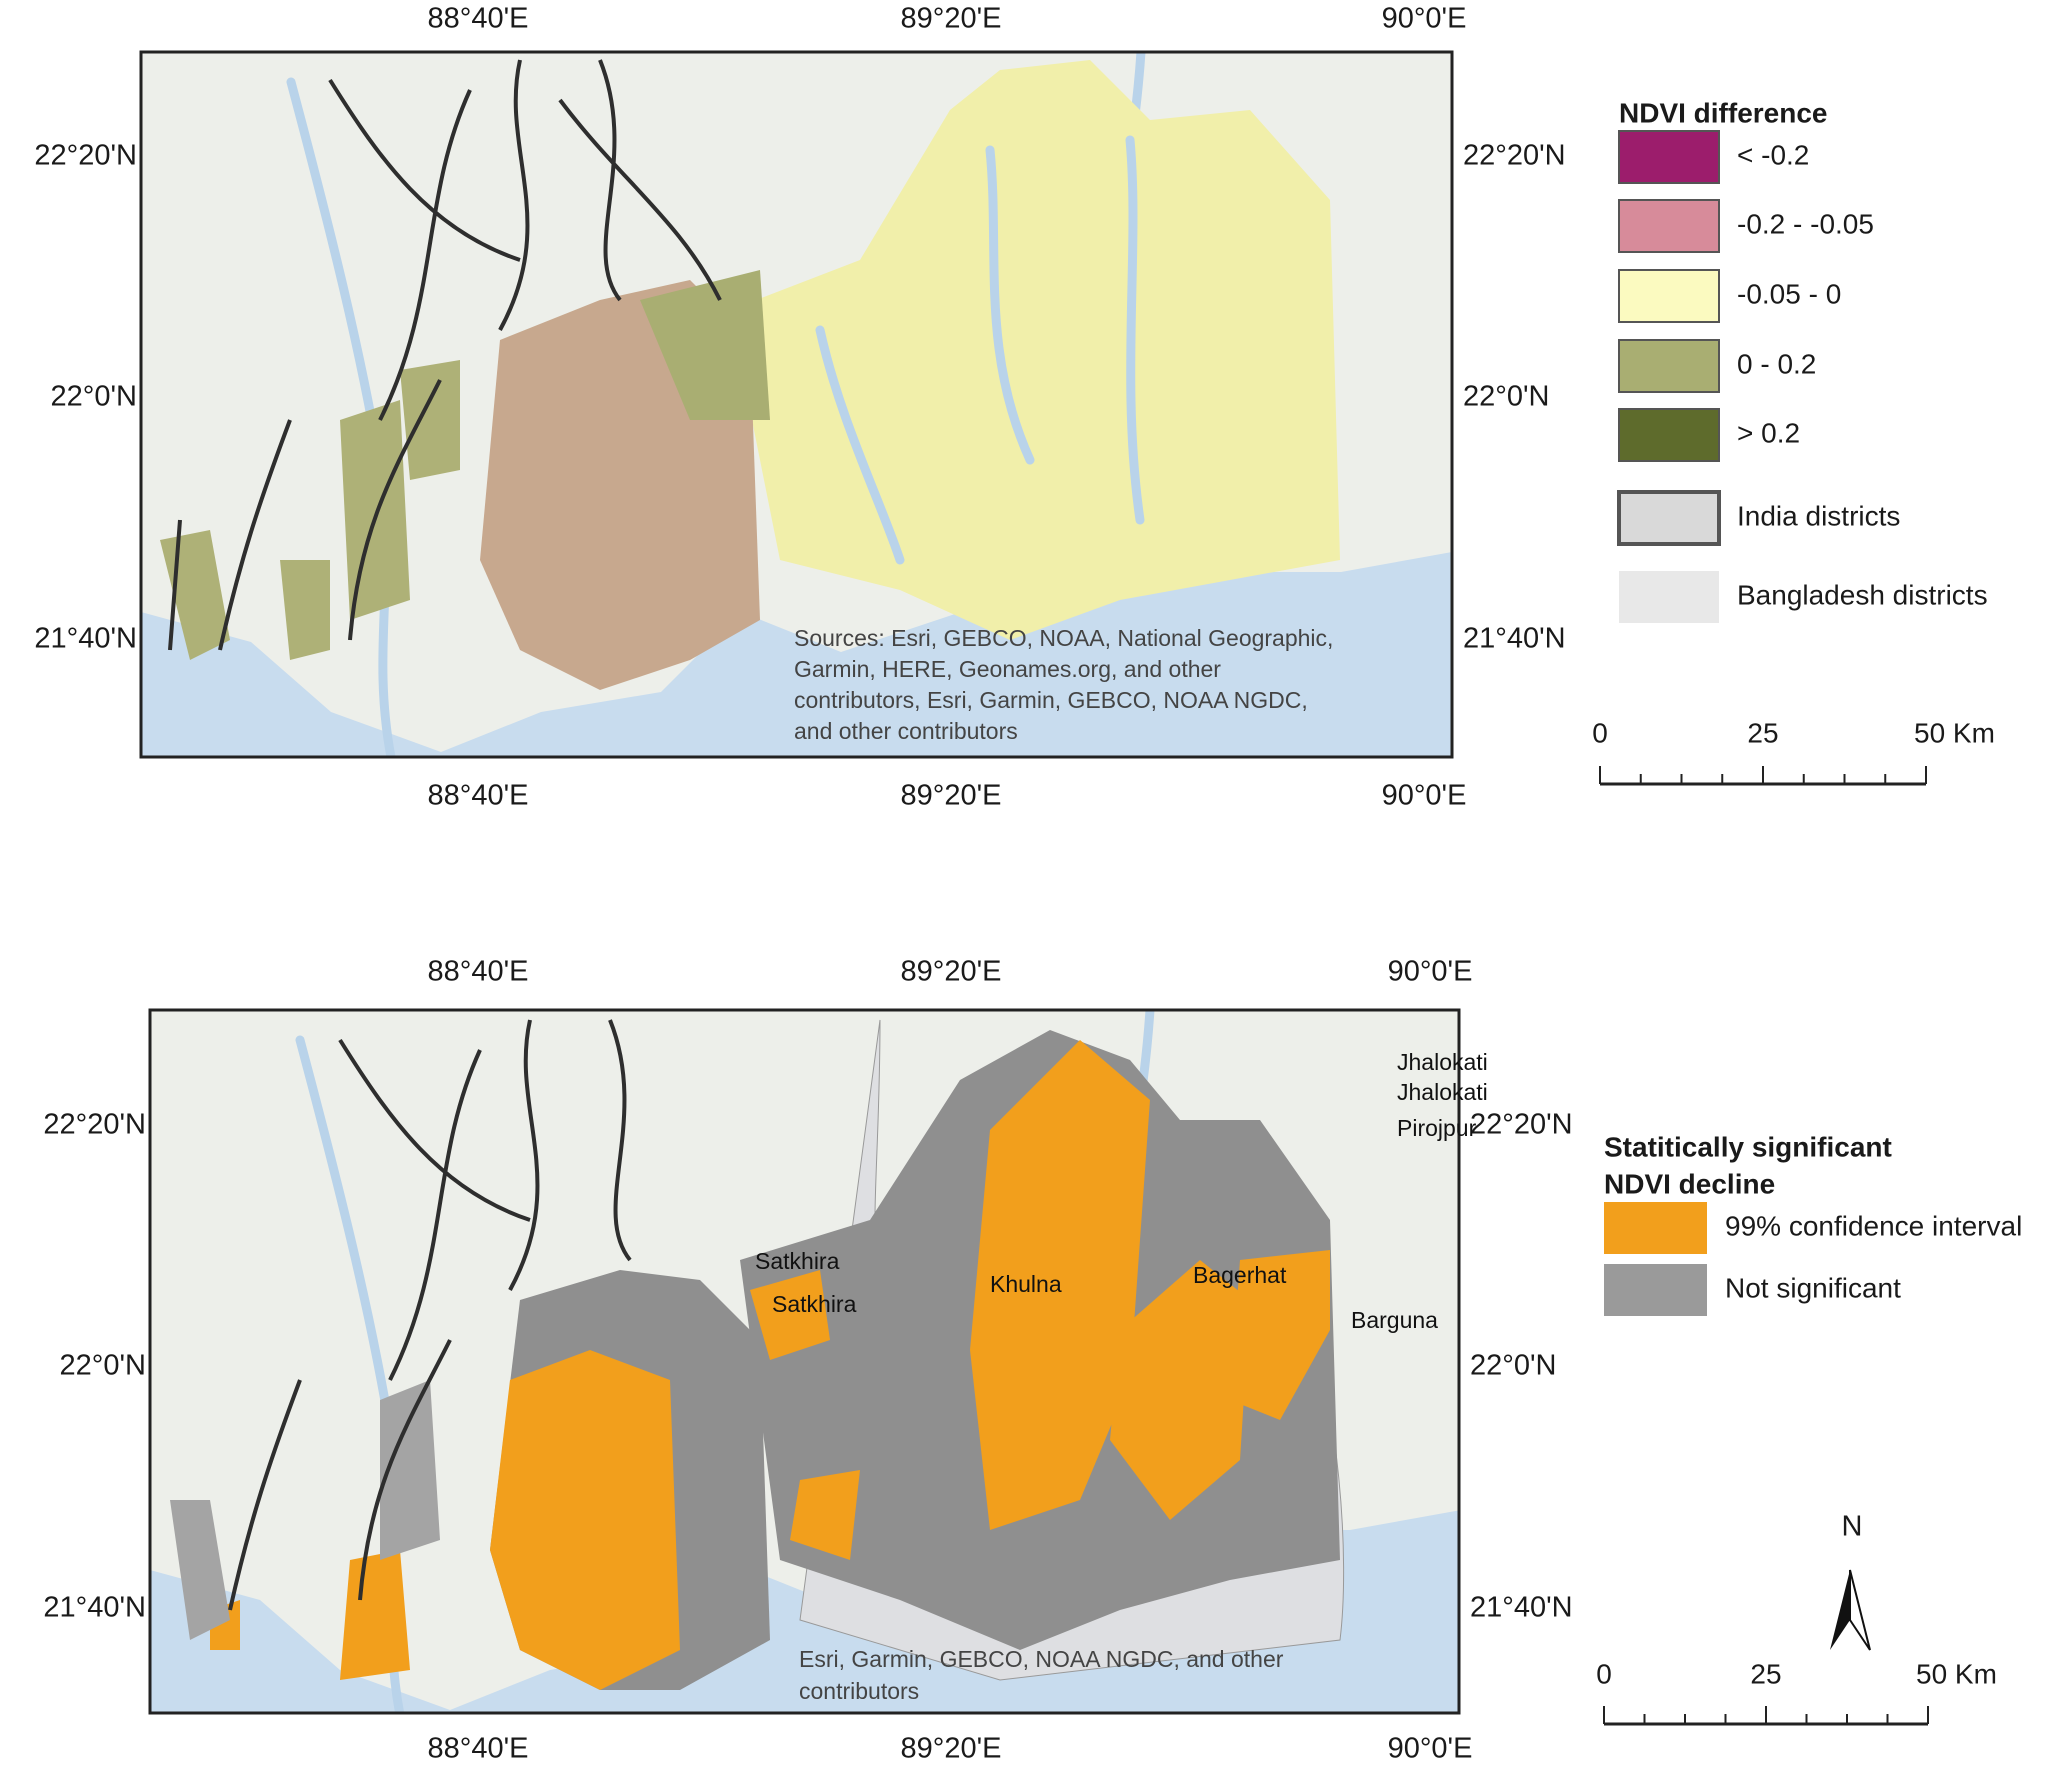 The image size is (2048, 1769). Describe the element at coordinates (906, 731) in the screenshot. I see `attribution: and other contributors` at that location.